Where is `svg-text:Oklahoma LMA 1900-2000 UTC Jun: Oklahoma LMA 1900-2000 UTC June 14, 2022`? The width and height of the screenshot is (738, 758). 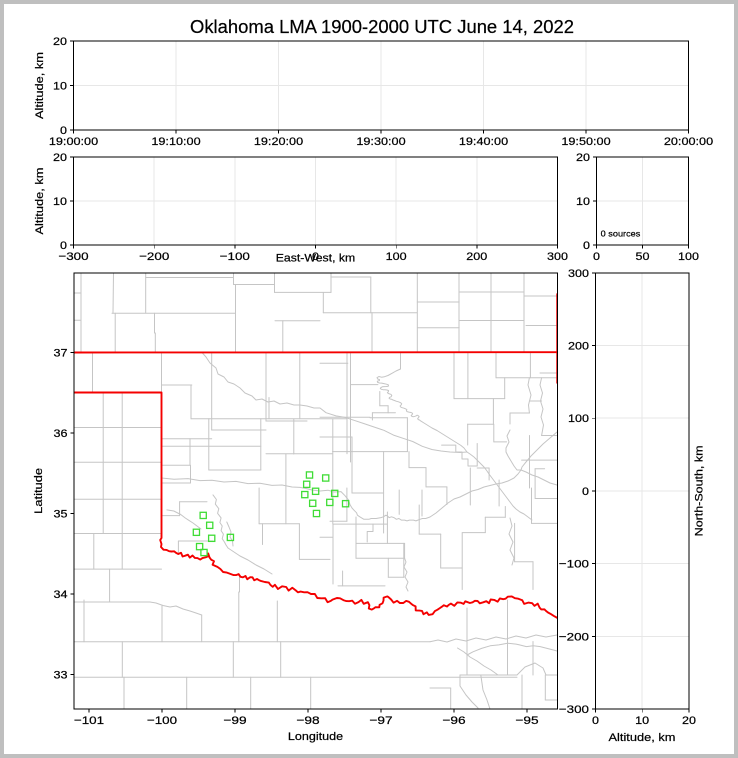 svg-text:Oklahoma LMA 1900-2000 UTC Jun: Oklahoma LMA 1900-2000 UTC June 14, 2022 is located at coordinates (382, 27).